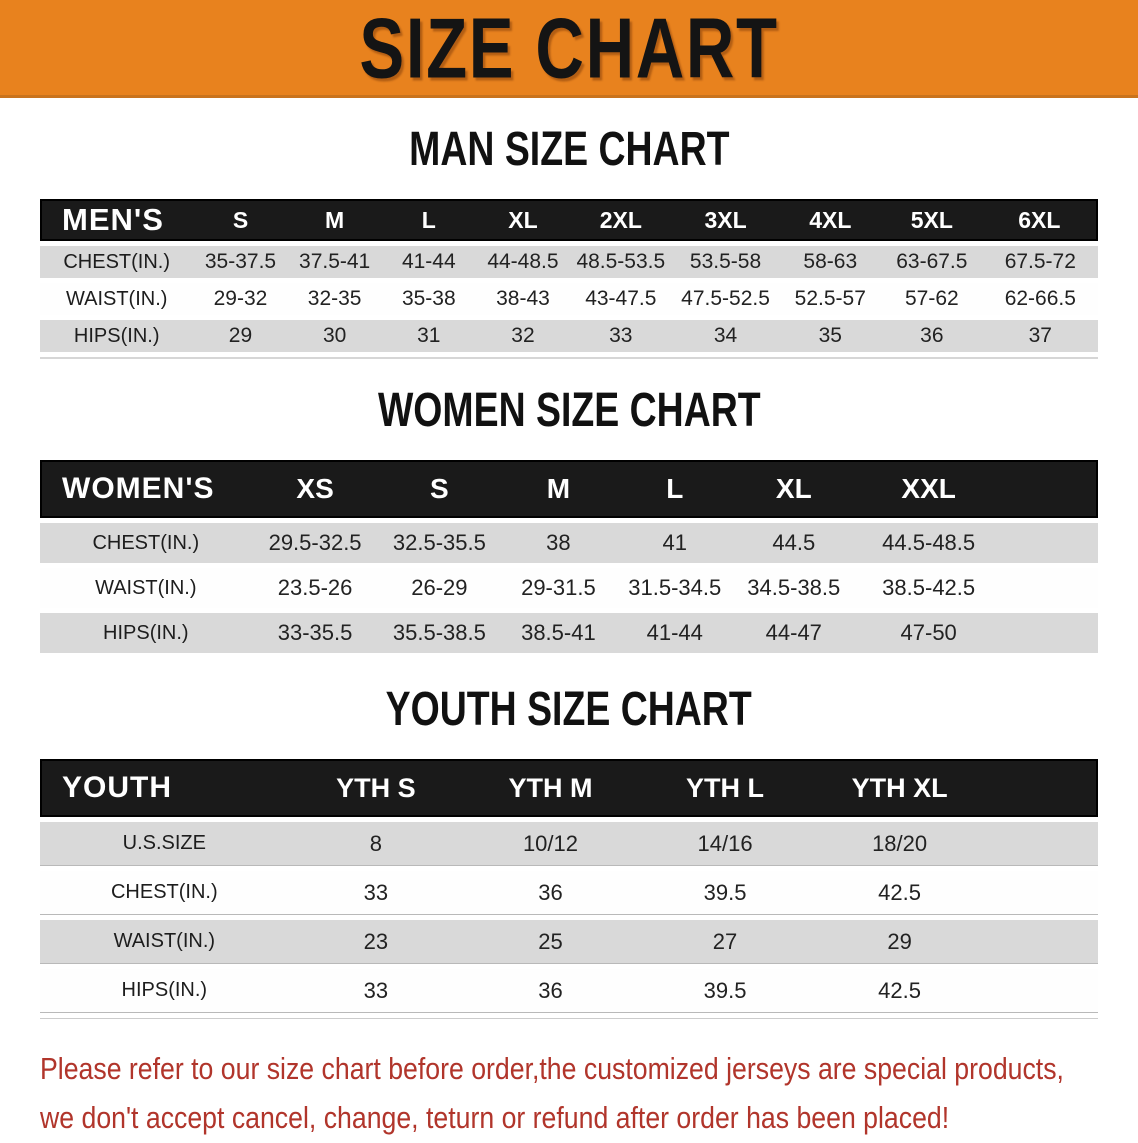 This screenshot has height=1143, width=1138. What do you see at coordinates (830, 220) in the screenshot?
I see `column-header: 4XL` at bounding box center [830, 220].